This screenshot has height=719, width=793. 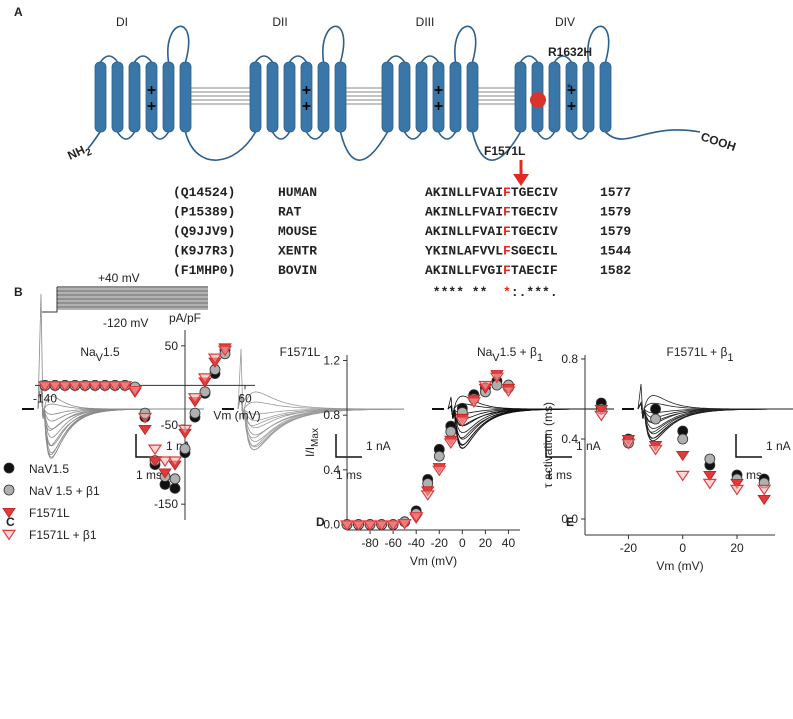 What do you see at coordinates (718, 142) in the screenshot?
I see `c-terminus: COOH` at bounding box center [718, 142].